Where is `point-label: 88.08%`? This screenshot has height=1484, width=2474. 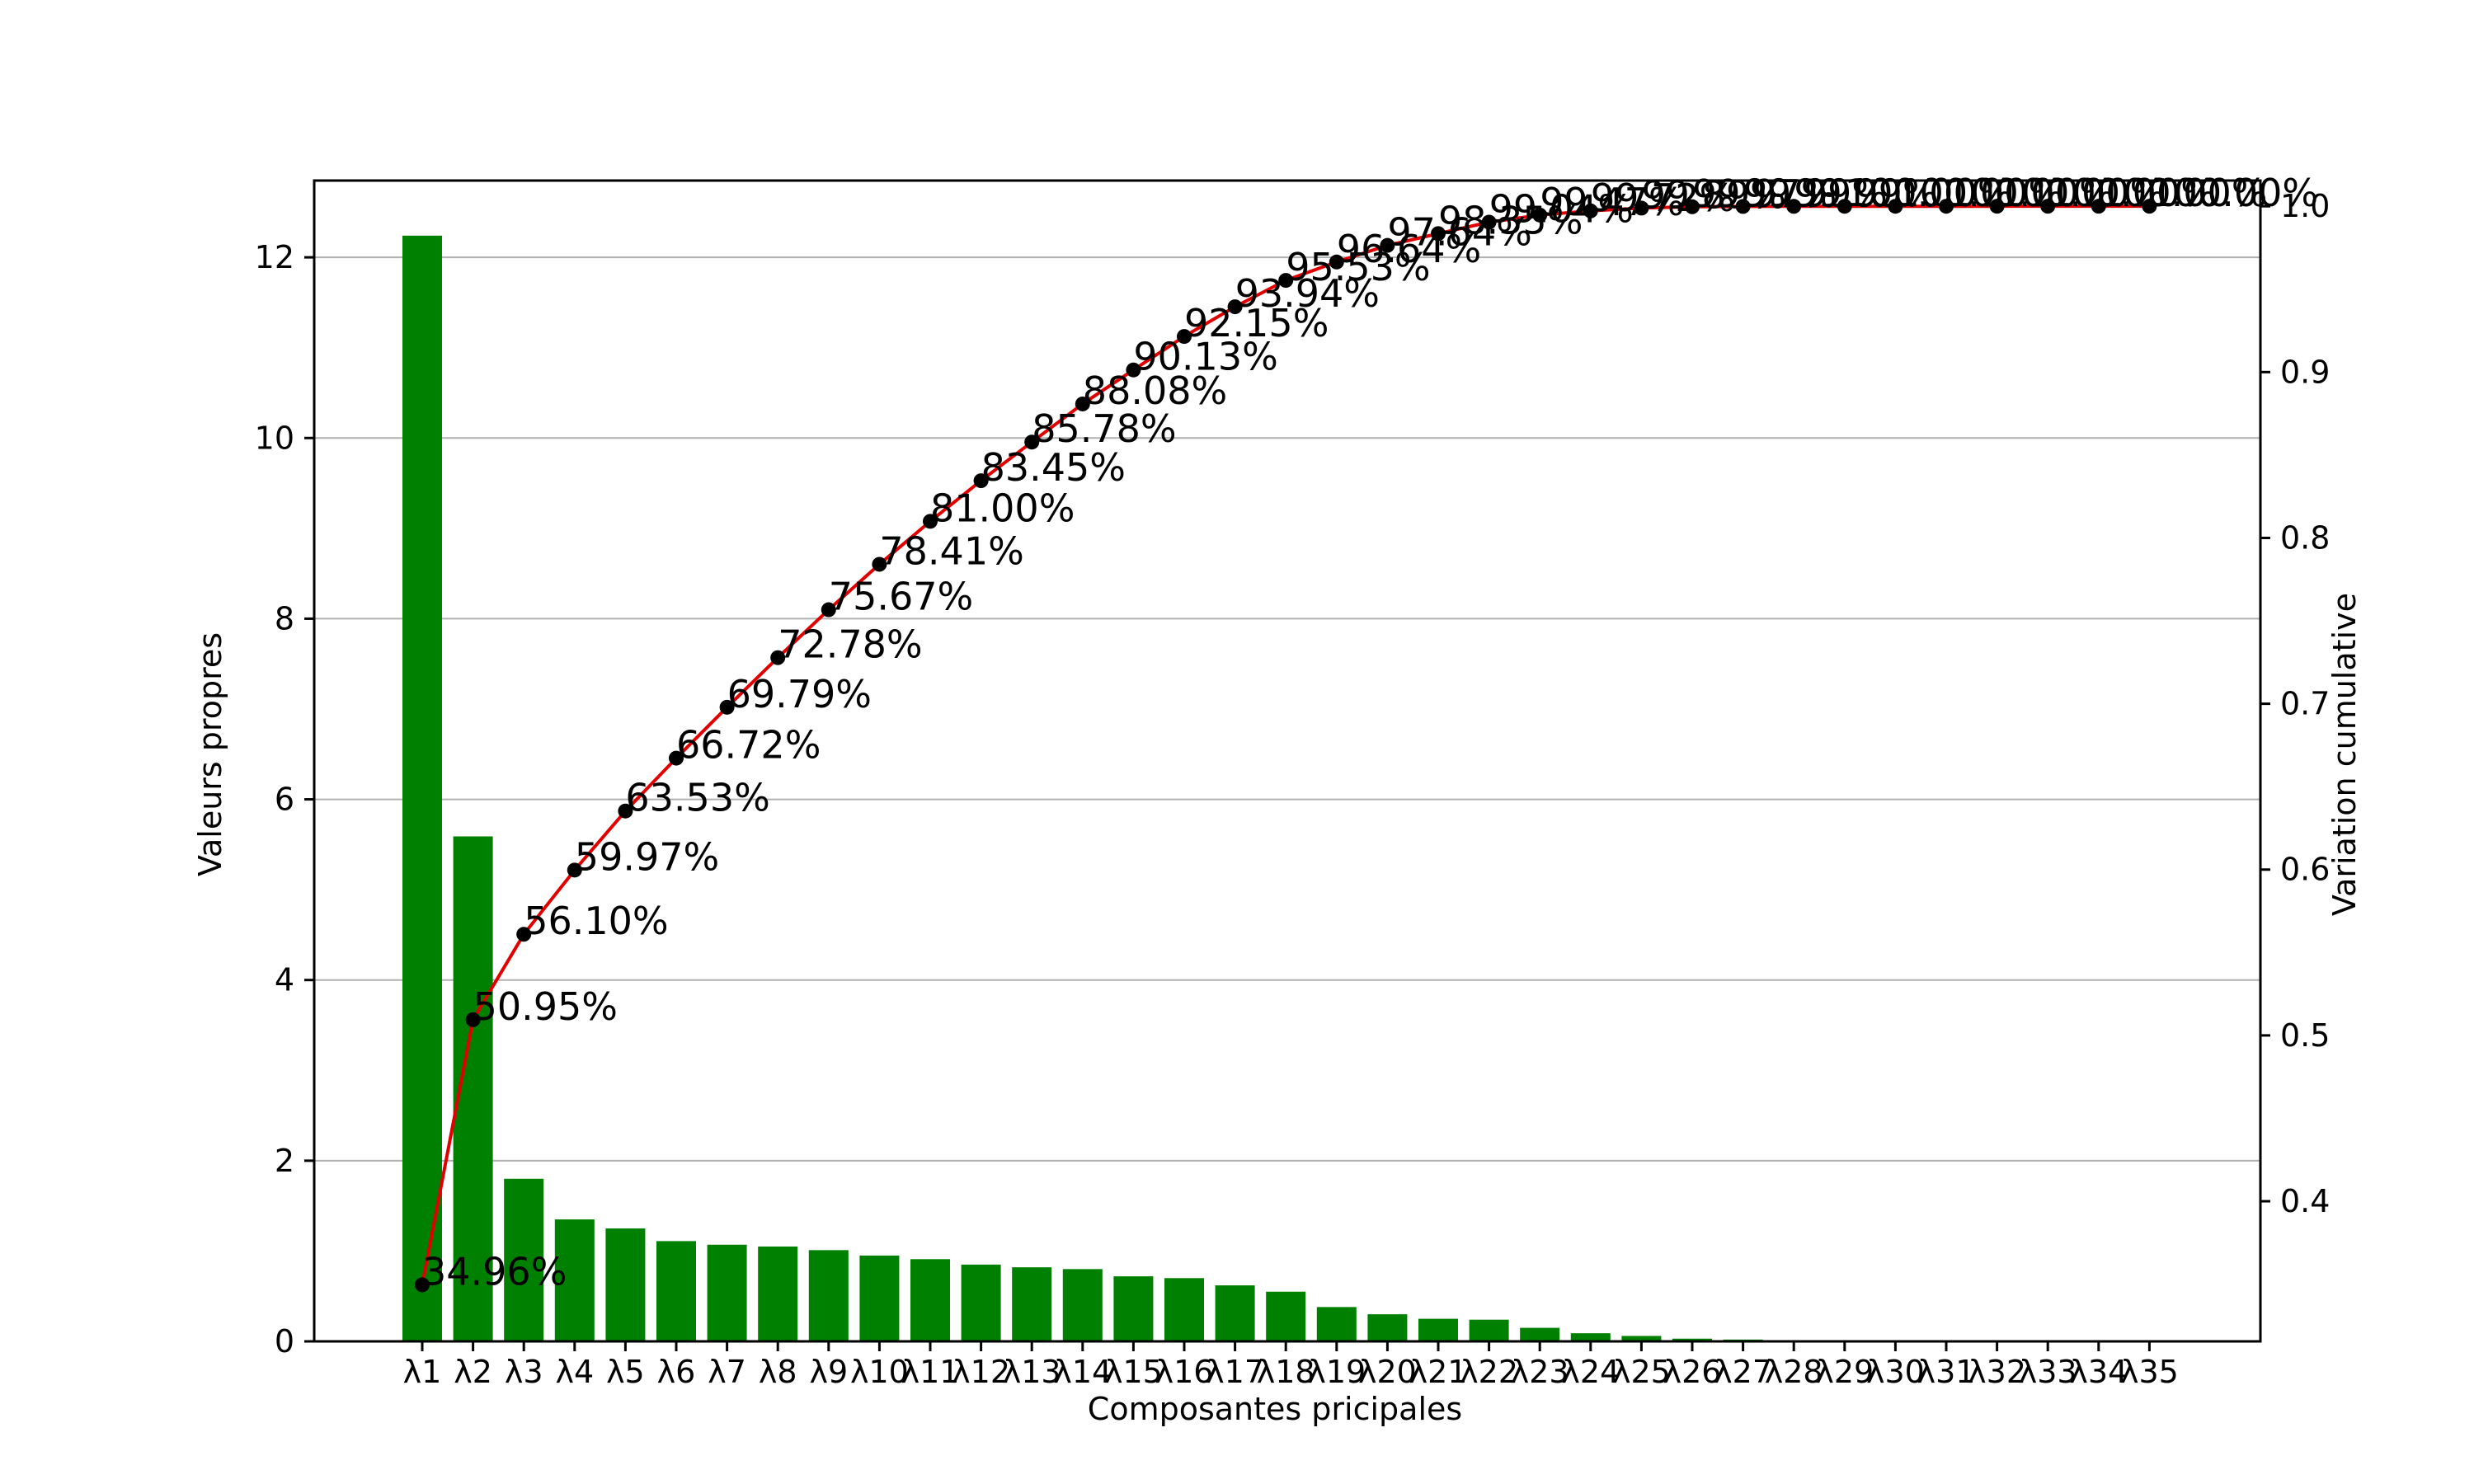 point-label: 88.08% is located at coordinates (1155, 391).